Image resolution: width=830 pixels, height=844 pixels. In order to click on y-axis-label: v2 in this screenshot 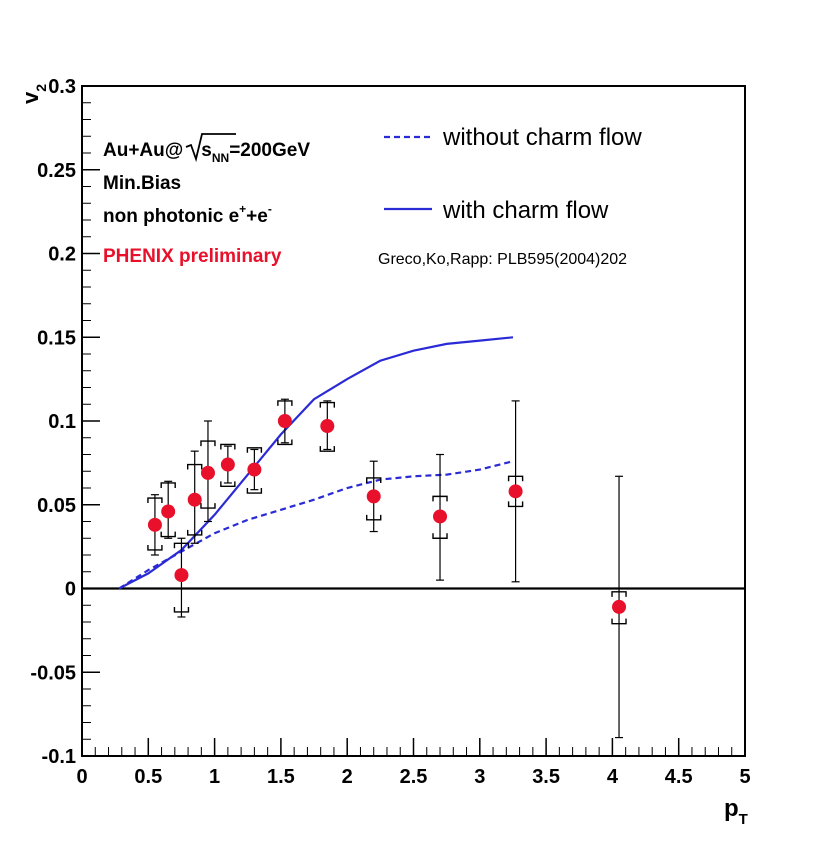, I will do `click(33, 94)`.